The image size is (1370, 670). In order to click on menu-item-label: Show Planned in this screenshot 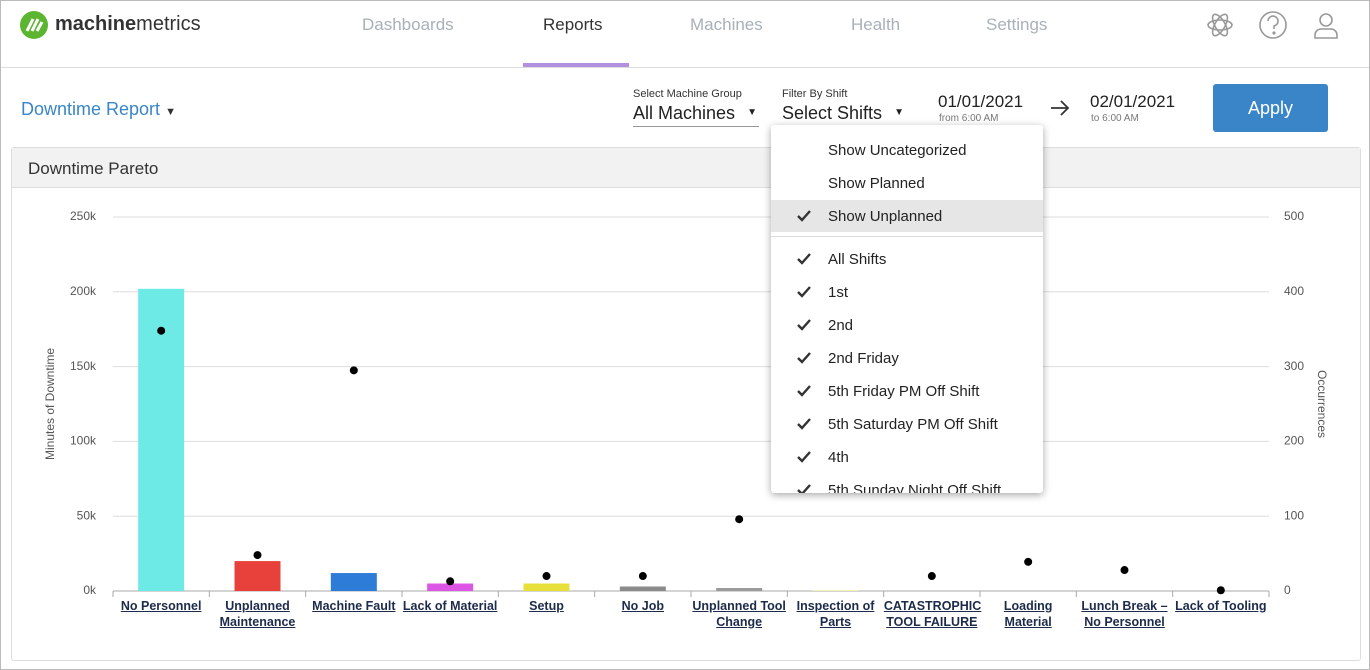, I will do `click(876, 183)`.